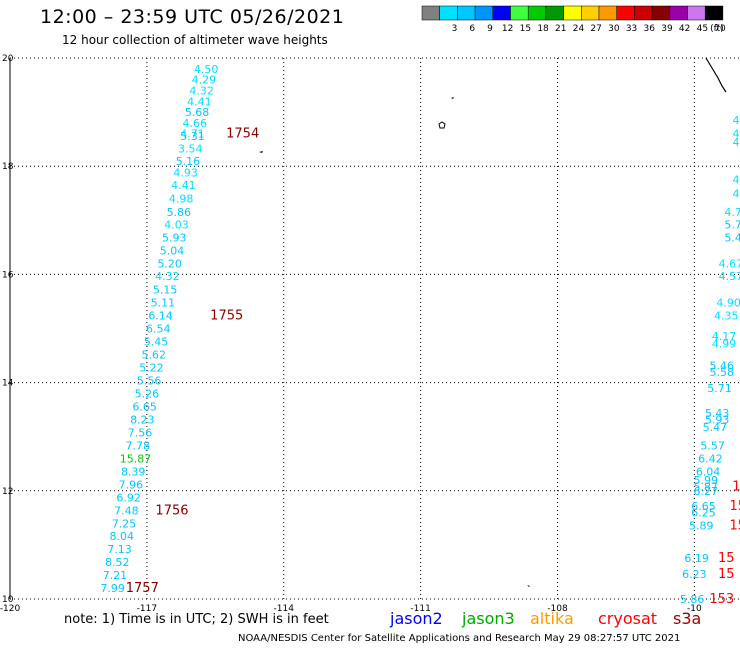  What do you see at coordinates (557, 609) in the screenshot?
I see `x-tick-label: -108` at bounding box center [557, 609].